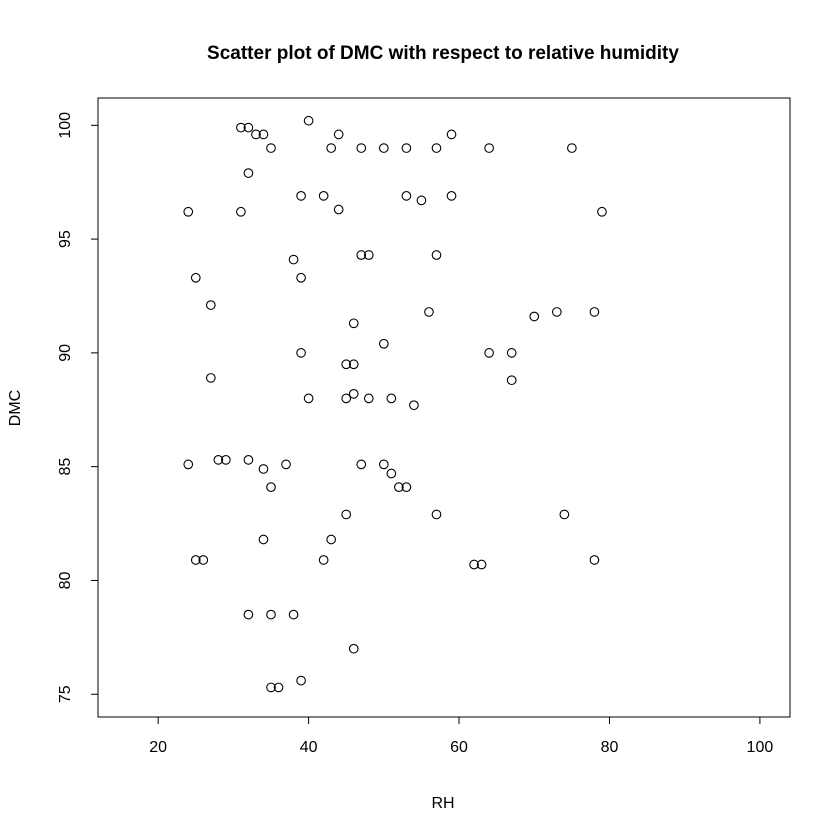 Image resolution: width=840 pixels, height=840 pixels. I want to click on x-tick-label: 100, so click(760, 747).